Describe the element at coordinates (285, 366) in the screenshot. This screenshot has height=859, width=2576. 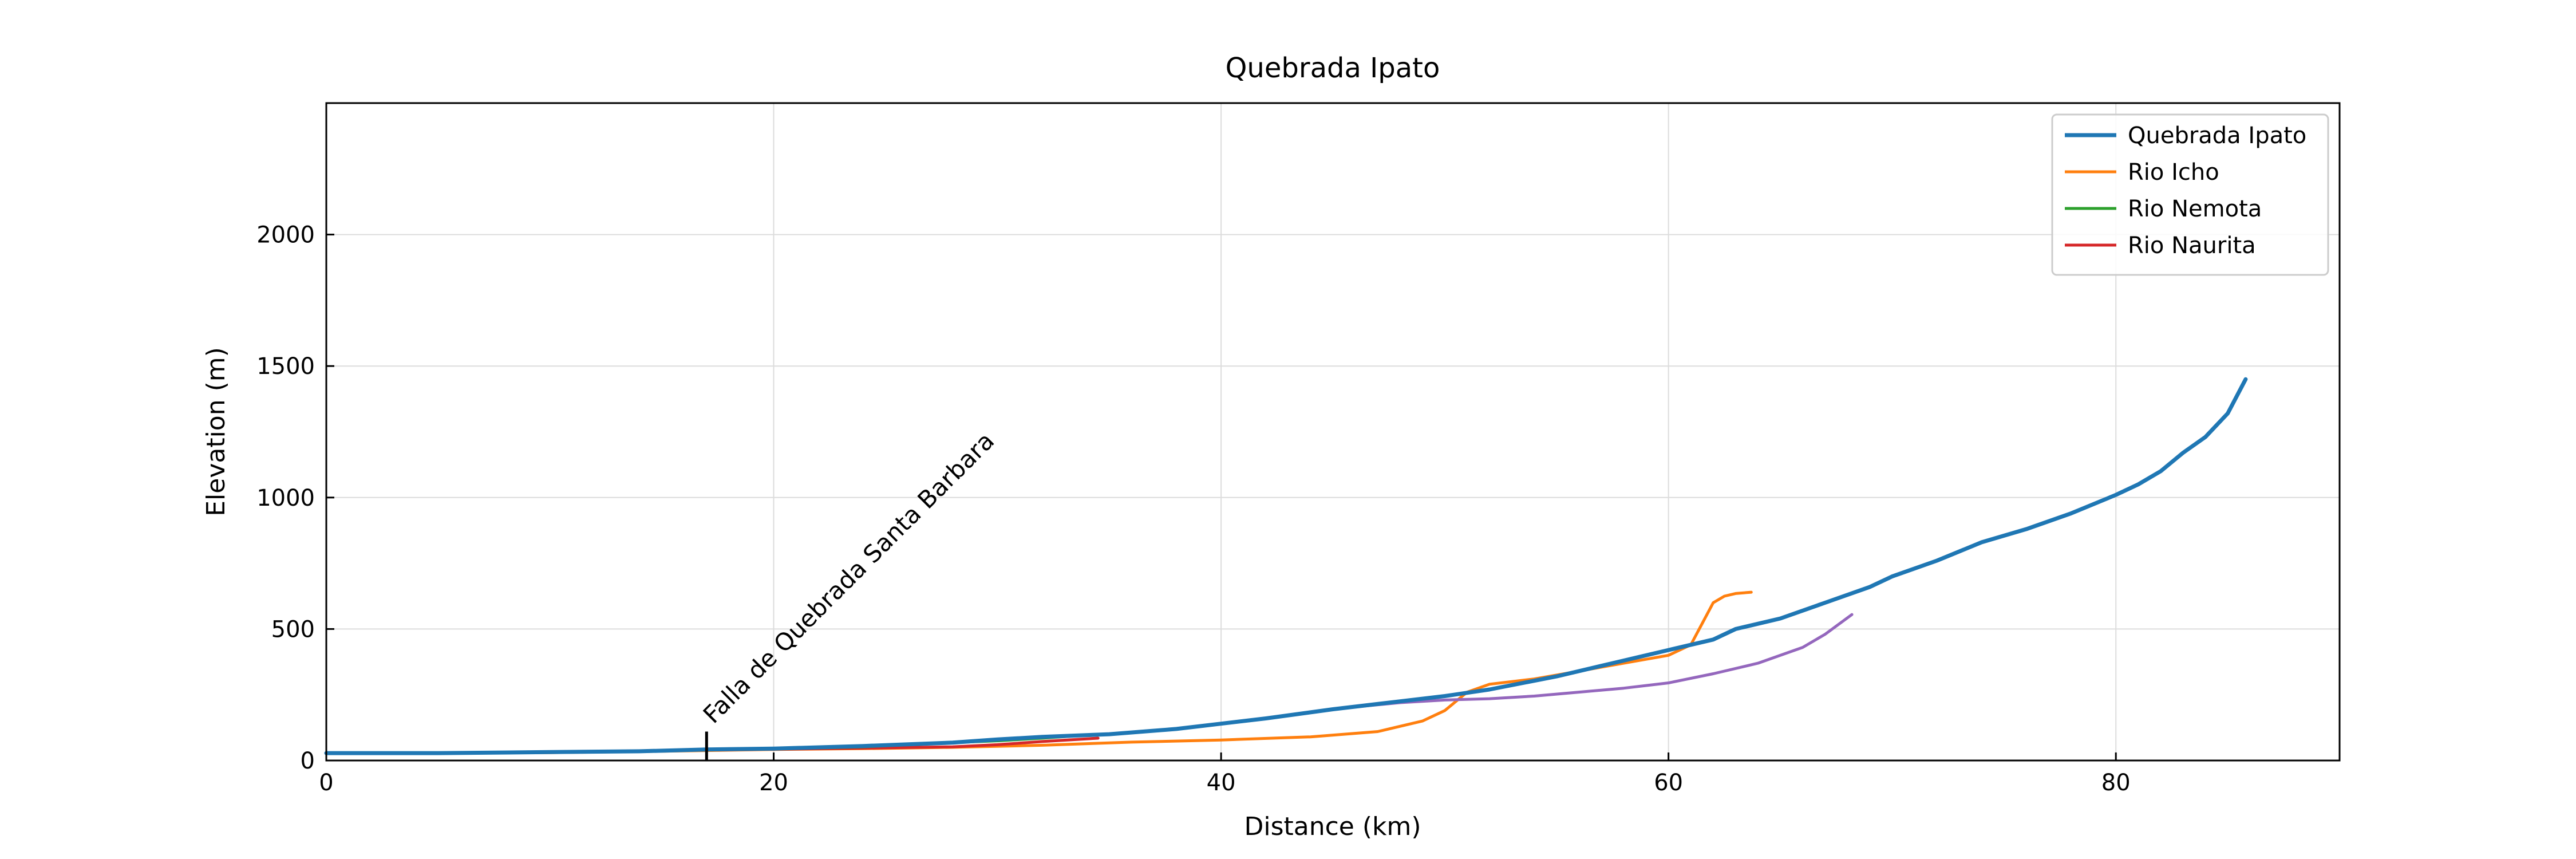
I see `y-tick-label-1500: 1500` at that location.